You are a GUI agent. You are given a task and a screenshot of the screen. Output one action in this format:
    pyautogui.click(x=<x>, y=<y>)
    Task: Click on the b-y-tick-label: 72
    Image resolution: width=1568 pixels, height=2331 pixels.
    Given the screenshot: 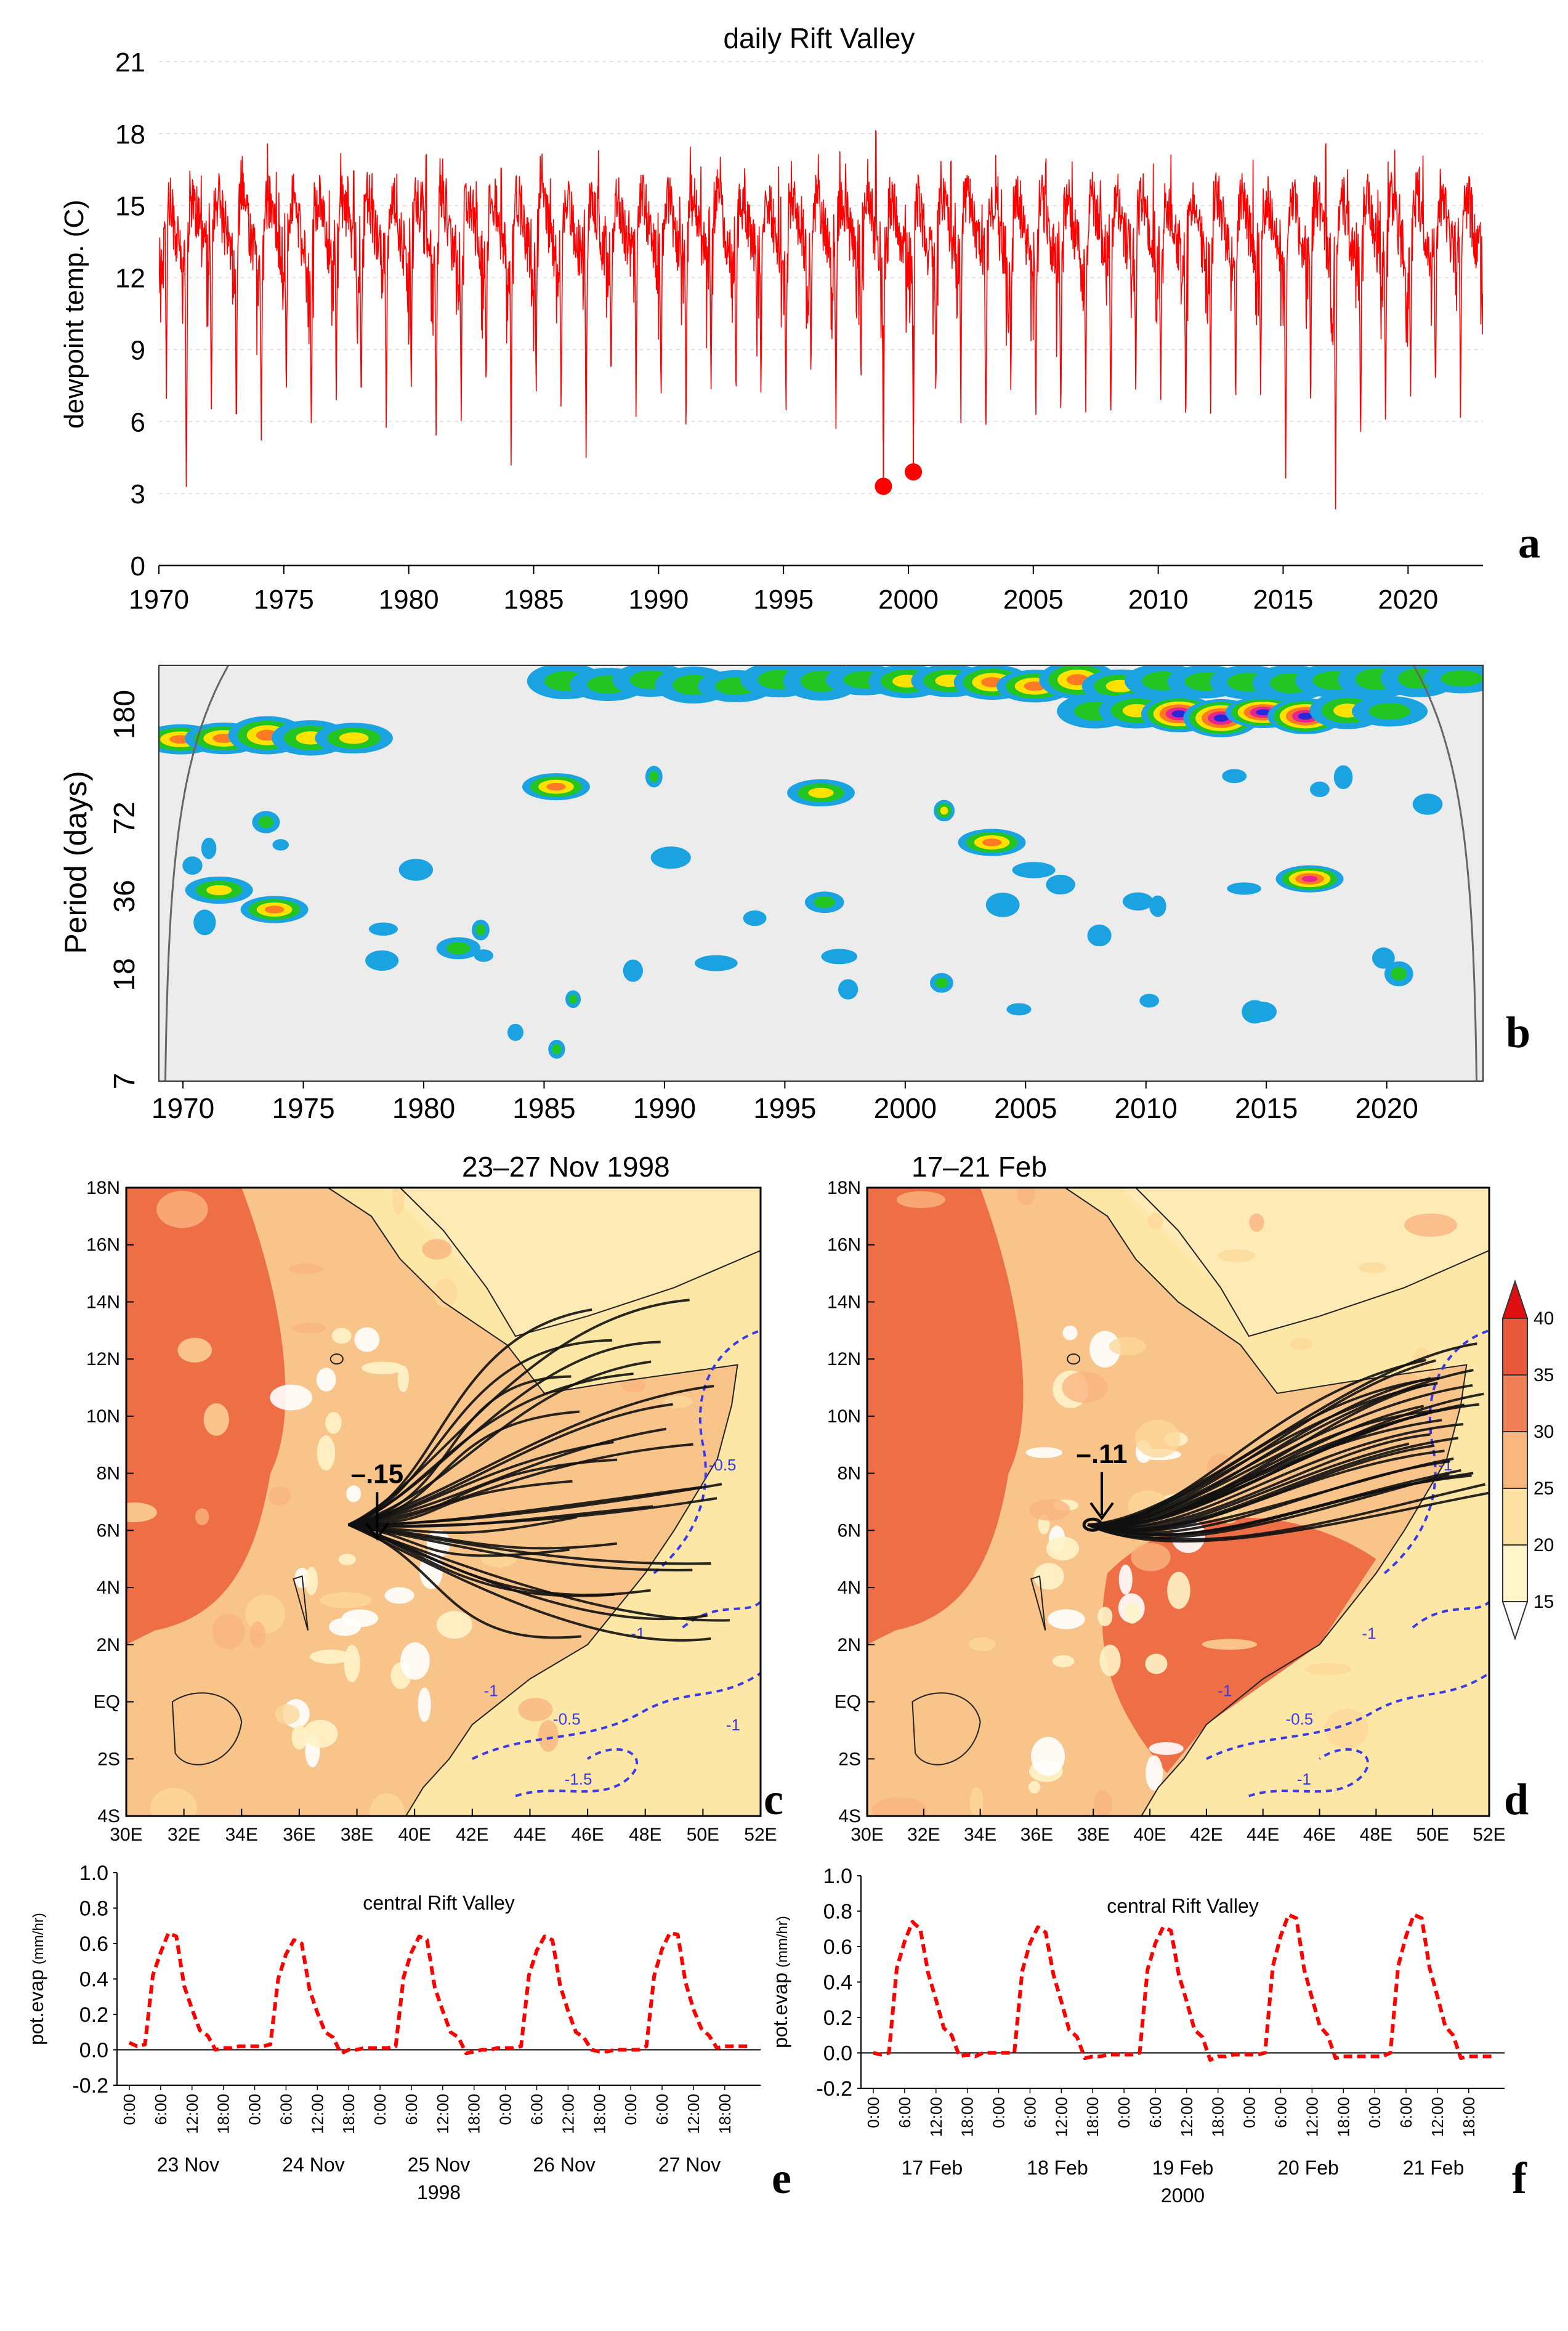 What is the action you would take?
    pyautogui.click(x=124, y=817)
    